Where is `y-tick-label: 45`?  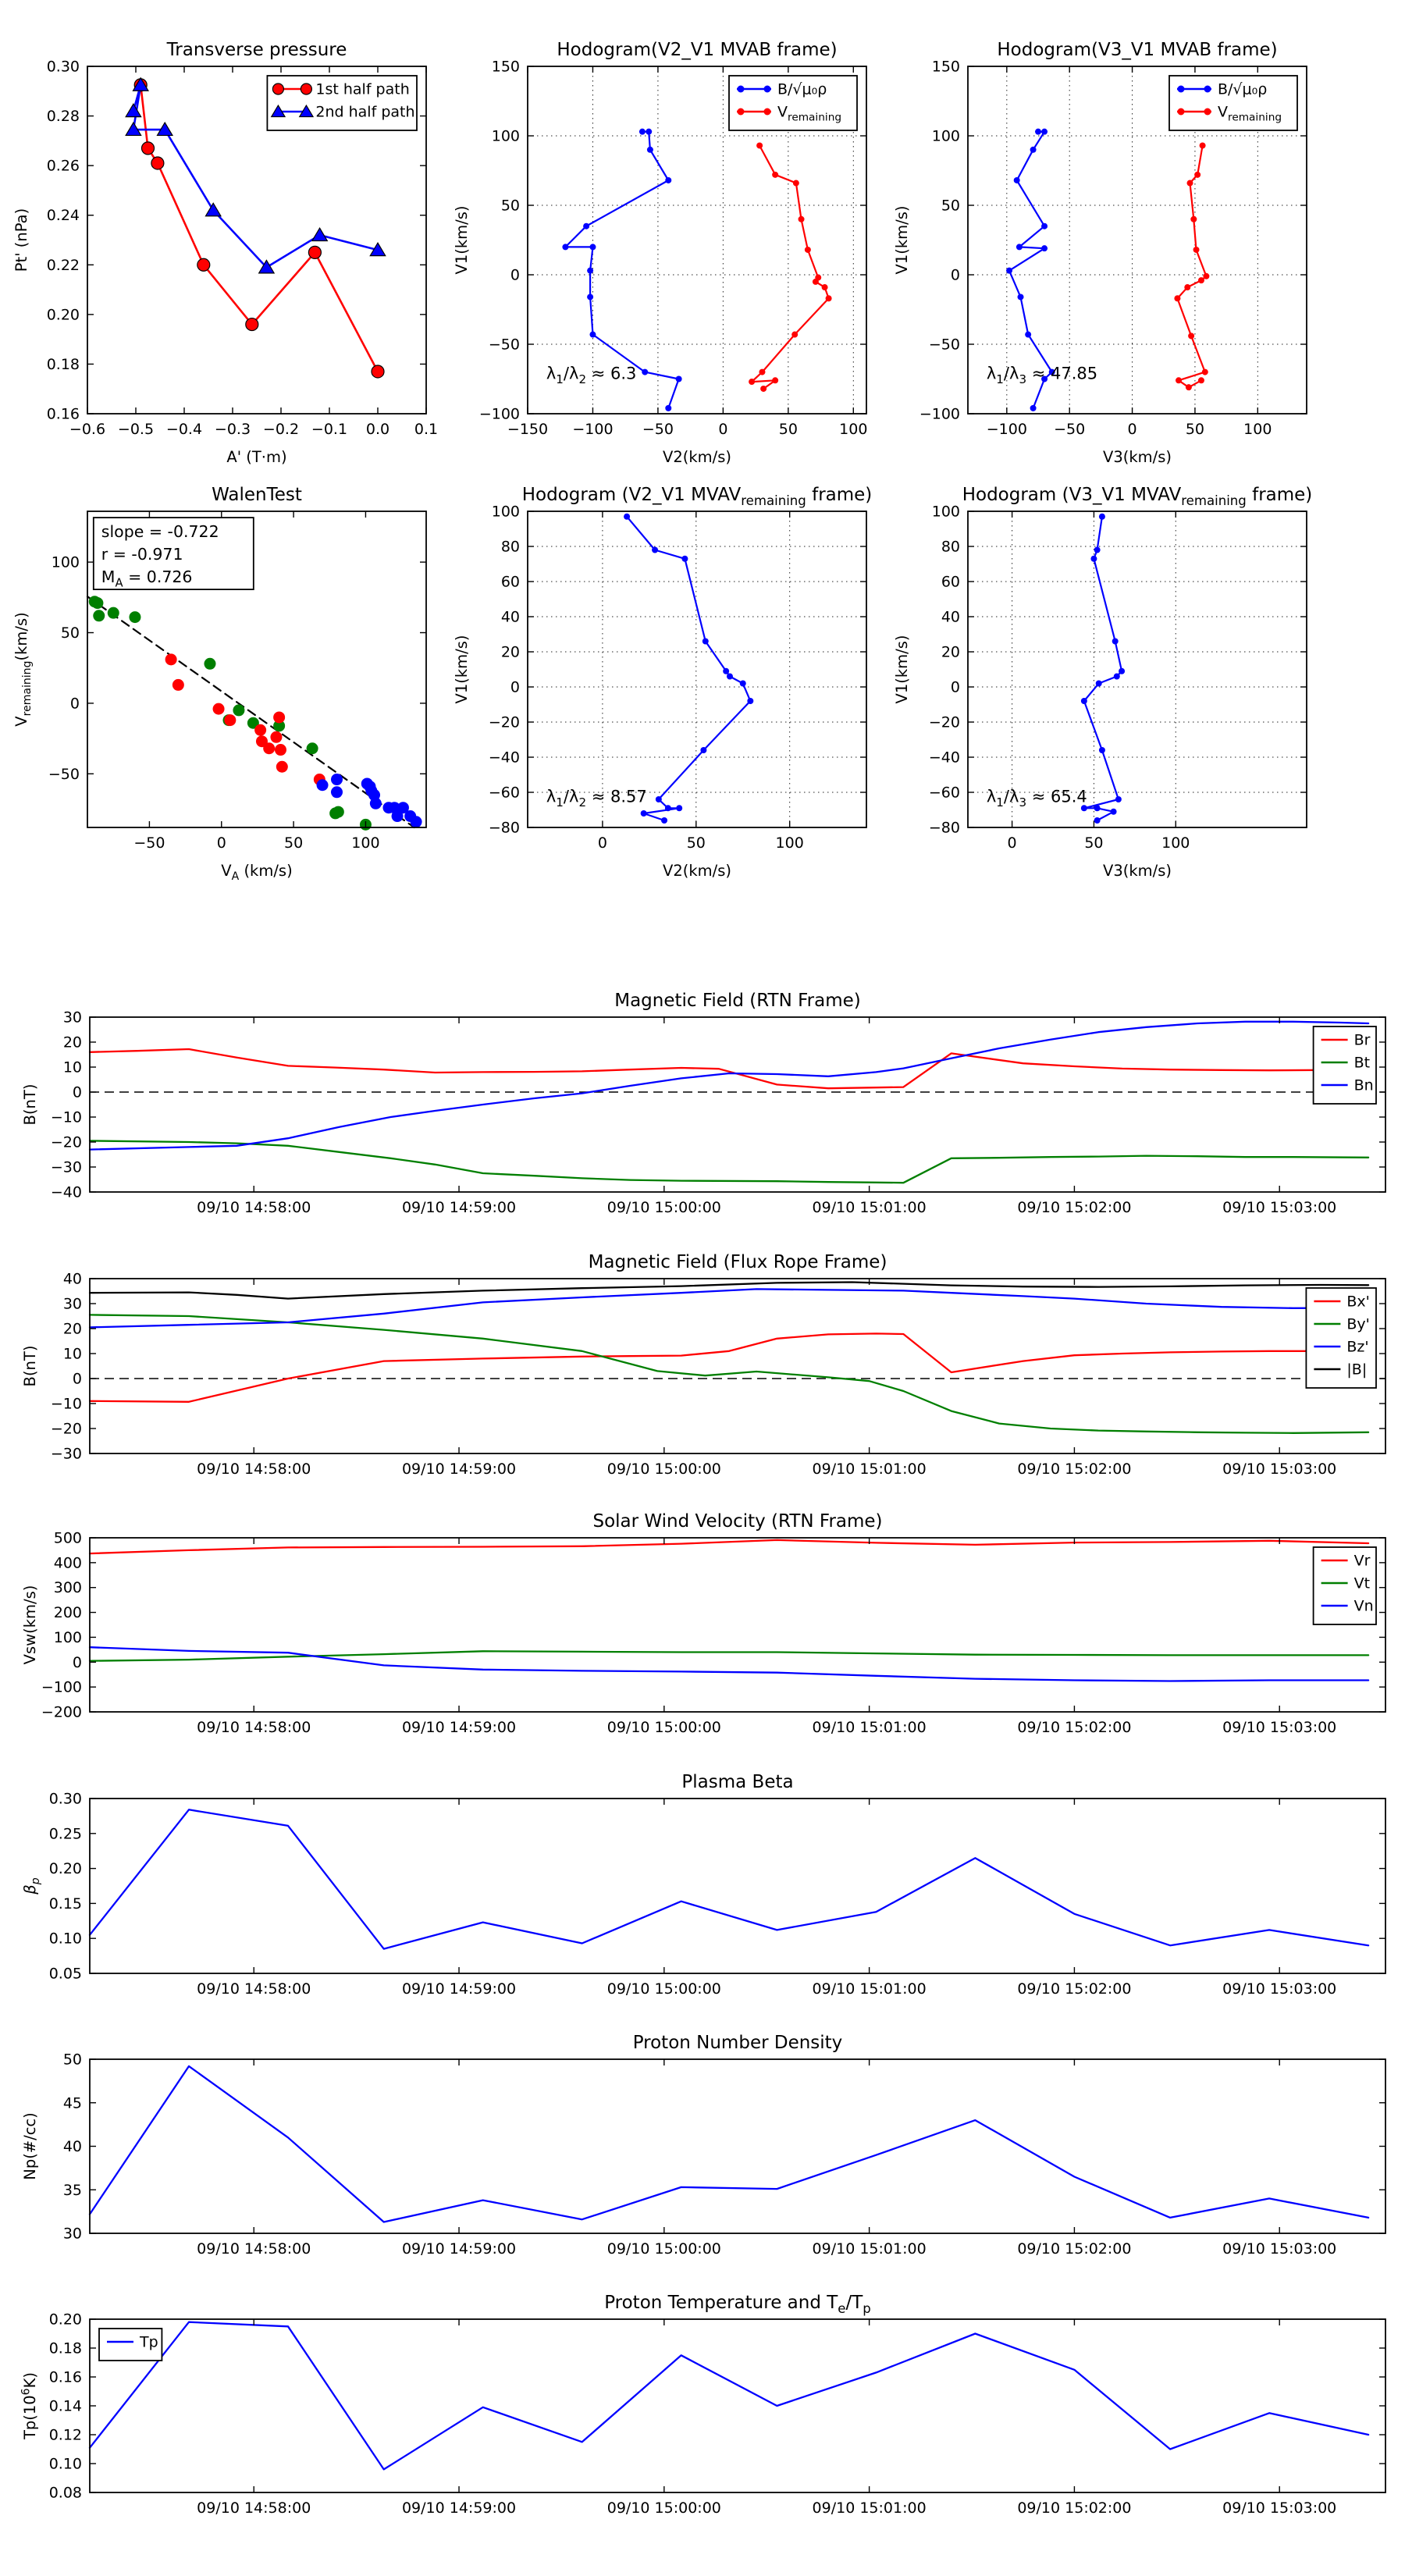
y-tick-label: 45 is located at coordinates (72, 2103).